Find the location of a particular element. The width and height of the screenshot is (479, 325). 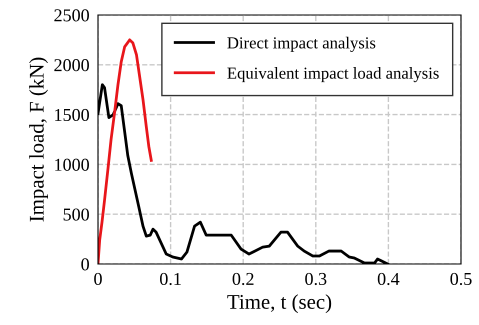

legend-label: Equivalent impact load analysis is located at coordinates (333, 74).